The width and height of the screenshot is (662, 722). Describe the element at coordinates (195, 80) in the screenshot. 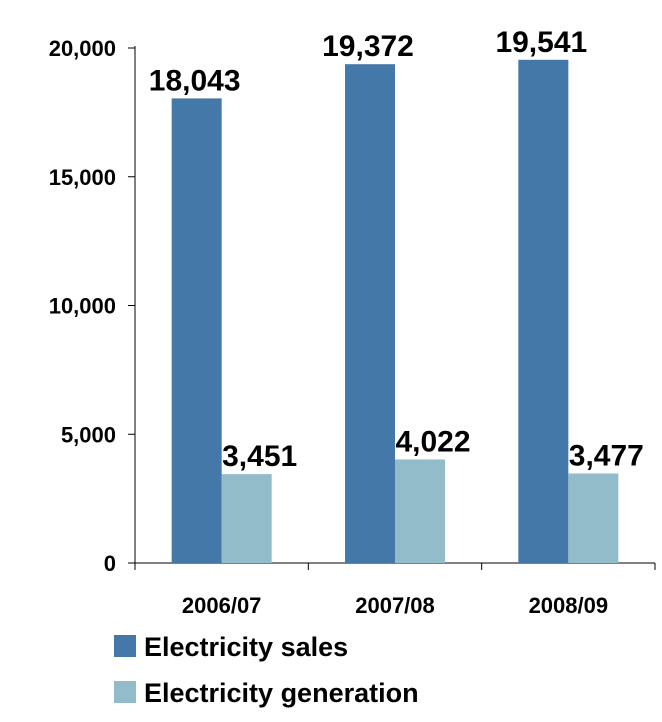

I see `data-label: 18,043` at that location.